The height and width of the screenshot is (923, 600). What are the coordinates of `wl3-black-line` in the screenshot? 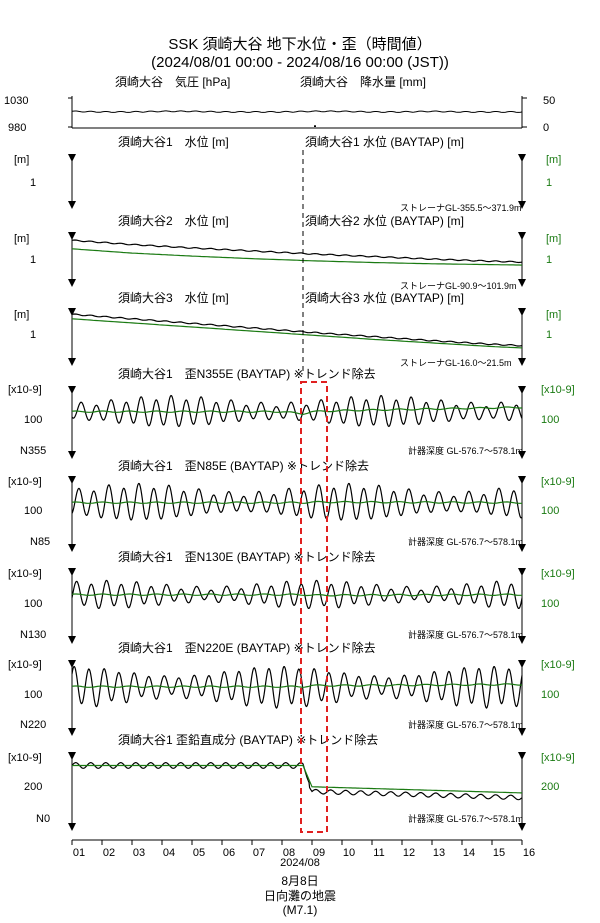 It's located at (297, 330).